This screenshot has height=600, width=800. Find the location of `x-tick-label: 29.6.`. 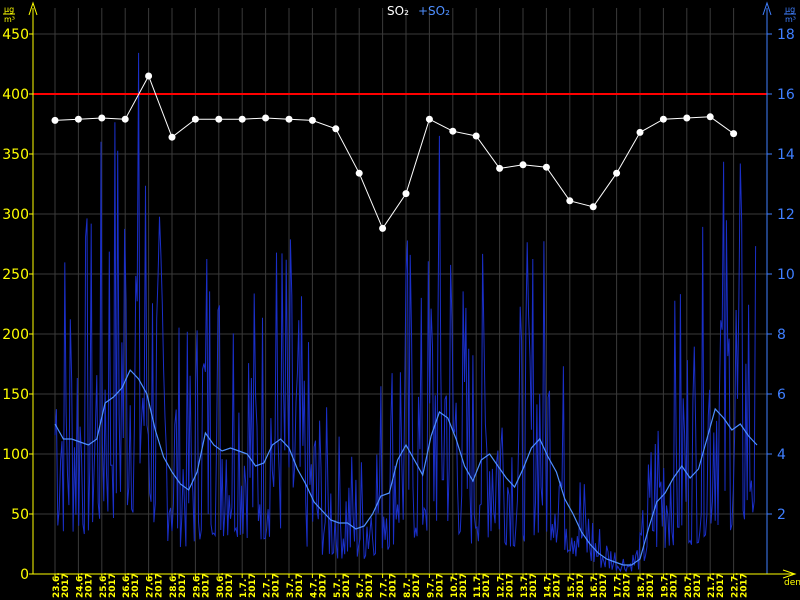

x-tick-label: 29.6. is located at coordinates (197, 585).